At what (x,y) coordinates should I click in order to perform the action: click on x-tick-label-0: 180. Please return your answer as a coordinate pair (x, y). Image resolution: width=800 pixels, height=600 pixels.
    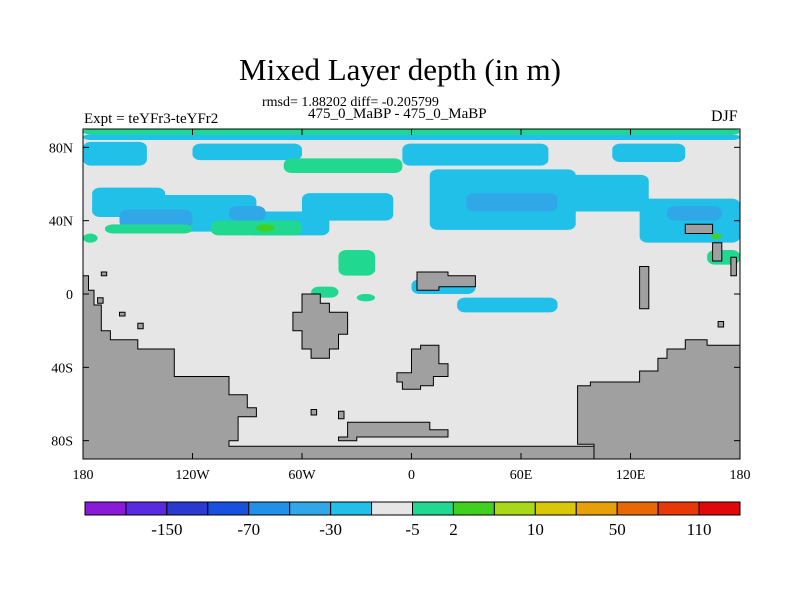
    Looking at the image, I should click on (83, 475).